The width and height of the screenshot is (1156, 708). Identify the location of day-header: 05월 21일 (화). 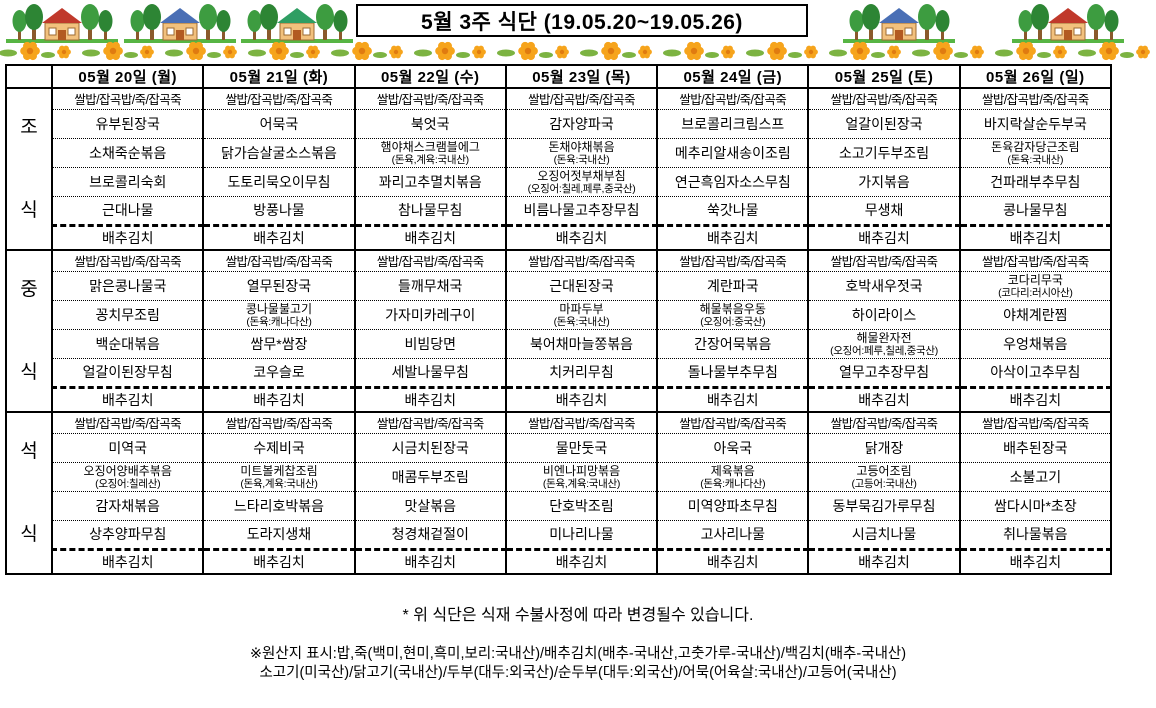
(278, 77).